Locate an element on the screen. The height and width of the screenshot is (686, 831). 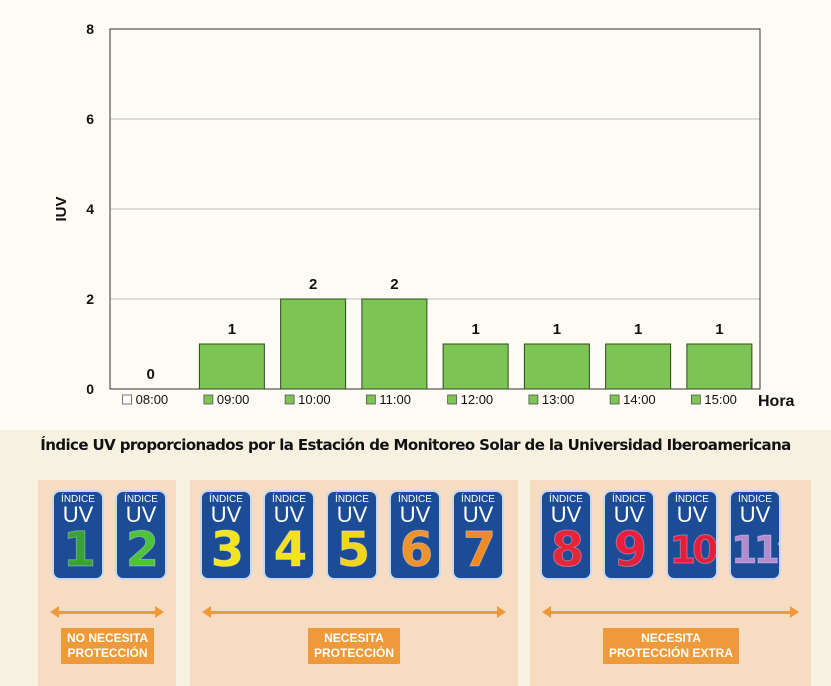
x-tick-label: 14:00 is located at coordinates (639, 399).